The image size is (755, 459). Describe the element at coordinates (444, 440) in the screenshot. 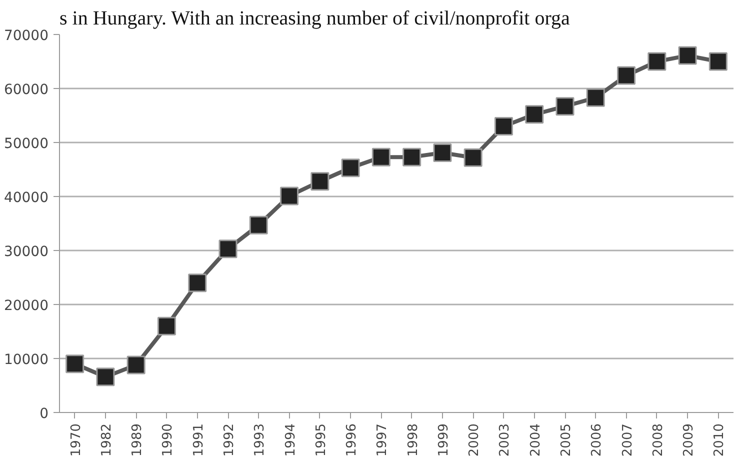

I see `x-tick-label: 1999` at that location.